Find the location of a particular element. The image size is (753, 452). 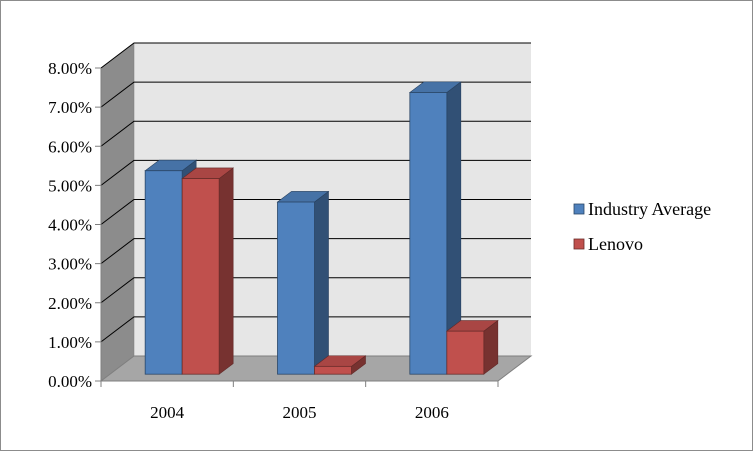

y-tick-label: 8.00% is located at coordinates (70, 68).